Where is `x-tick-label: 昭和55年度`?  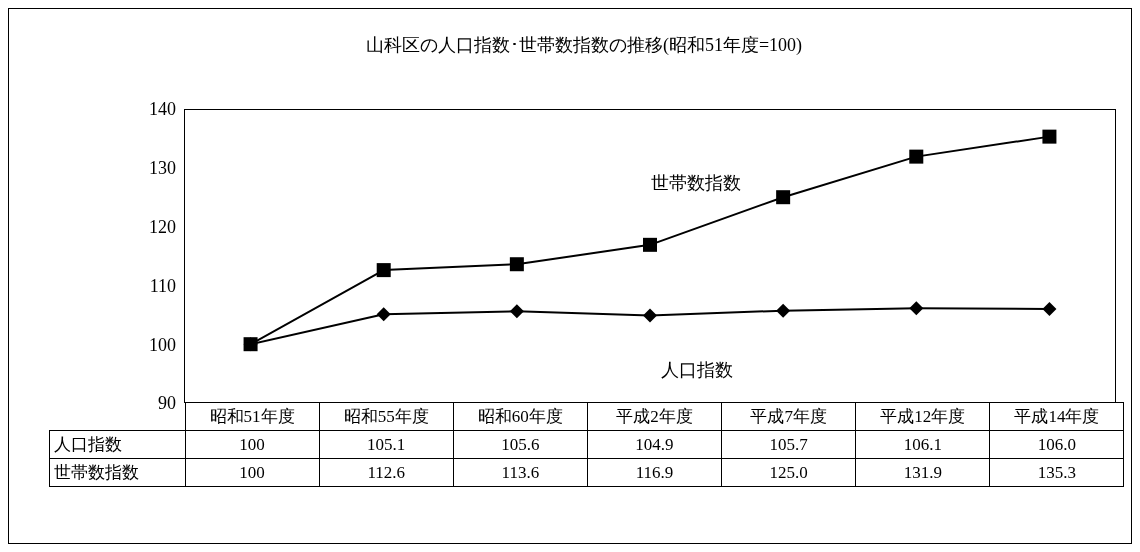 x-tick-label: 昭和55年度 is located at coordinates (386, 416).